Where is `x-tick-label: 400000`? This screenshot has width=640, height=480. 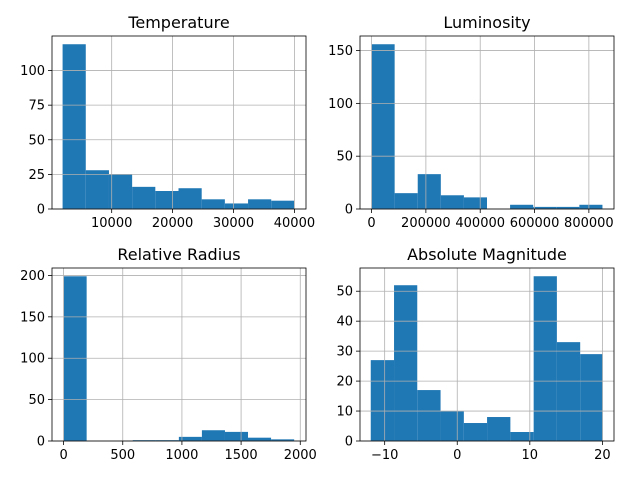 x-tick-label: 400000 is located at coordinates (480, 223).